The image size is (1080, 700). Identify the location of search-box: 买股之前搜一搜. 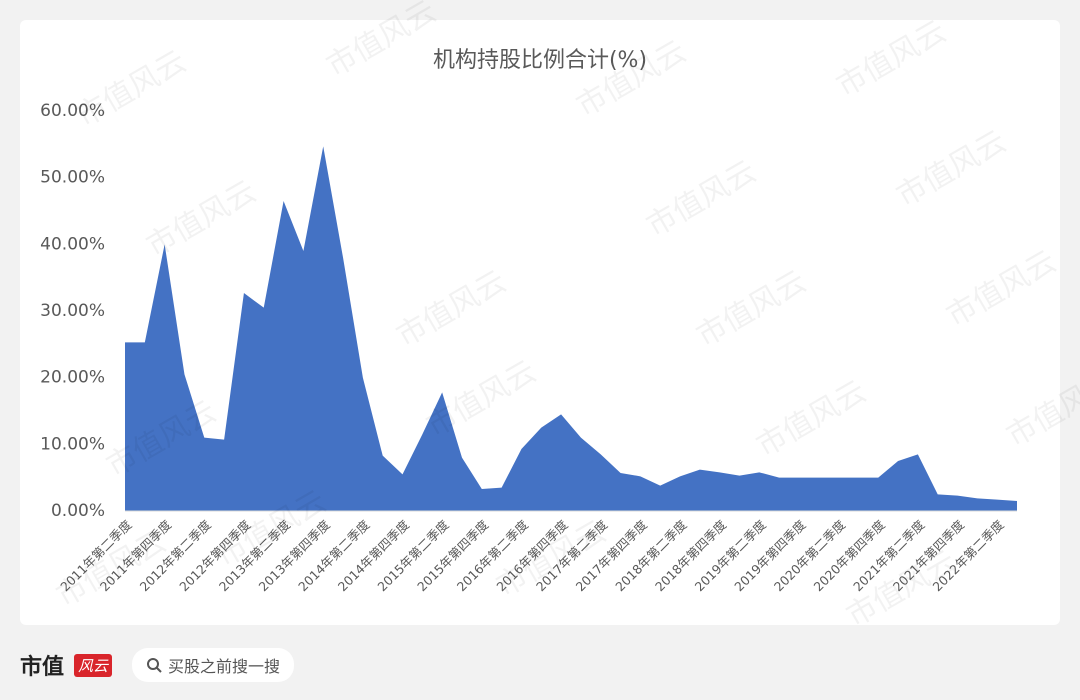
(213, 665).